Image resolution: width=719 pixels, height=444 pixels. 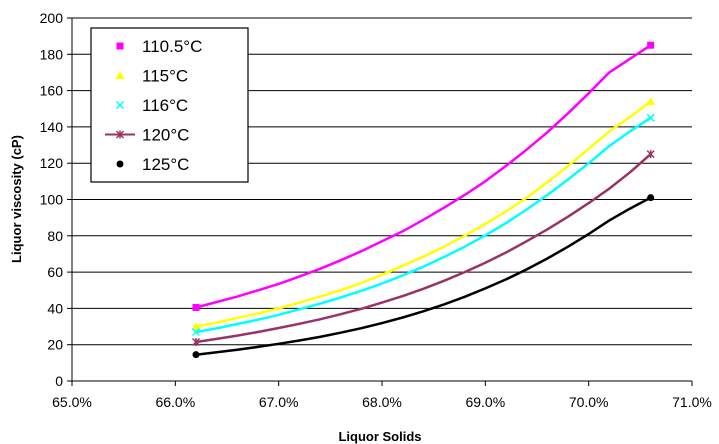 I want to click on legend-box, so click(x=169, y=105).